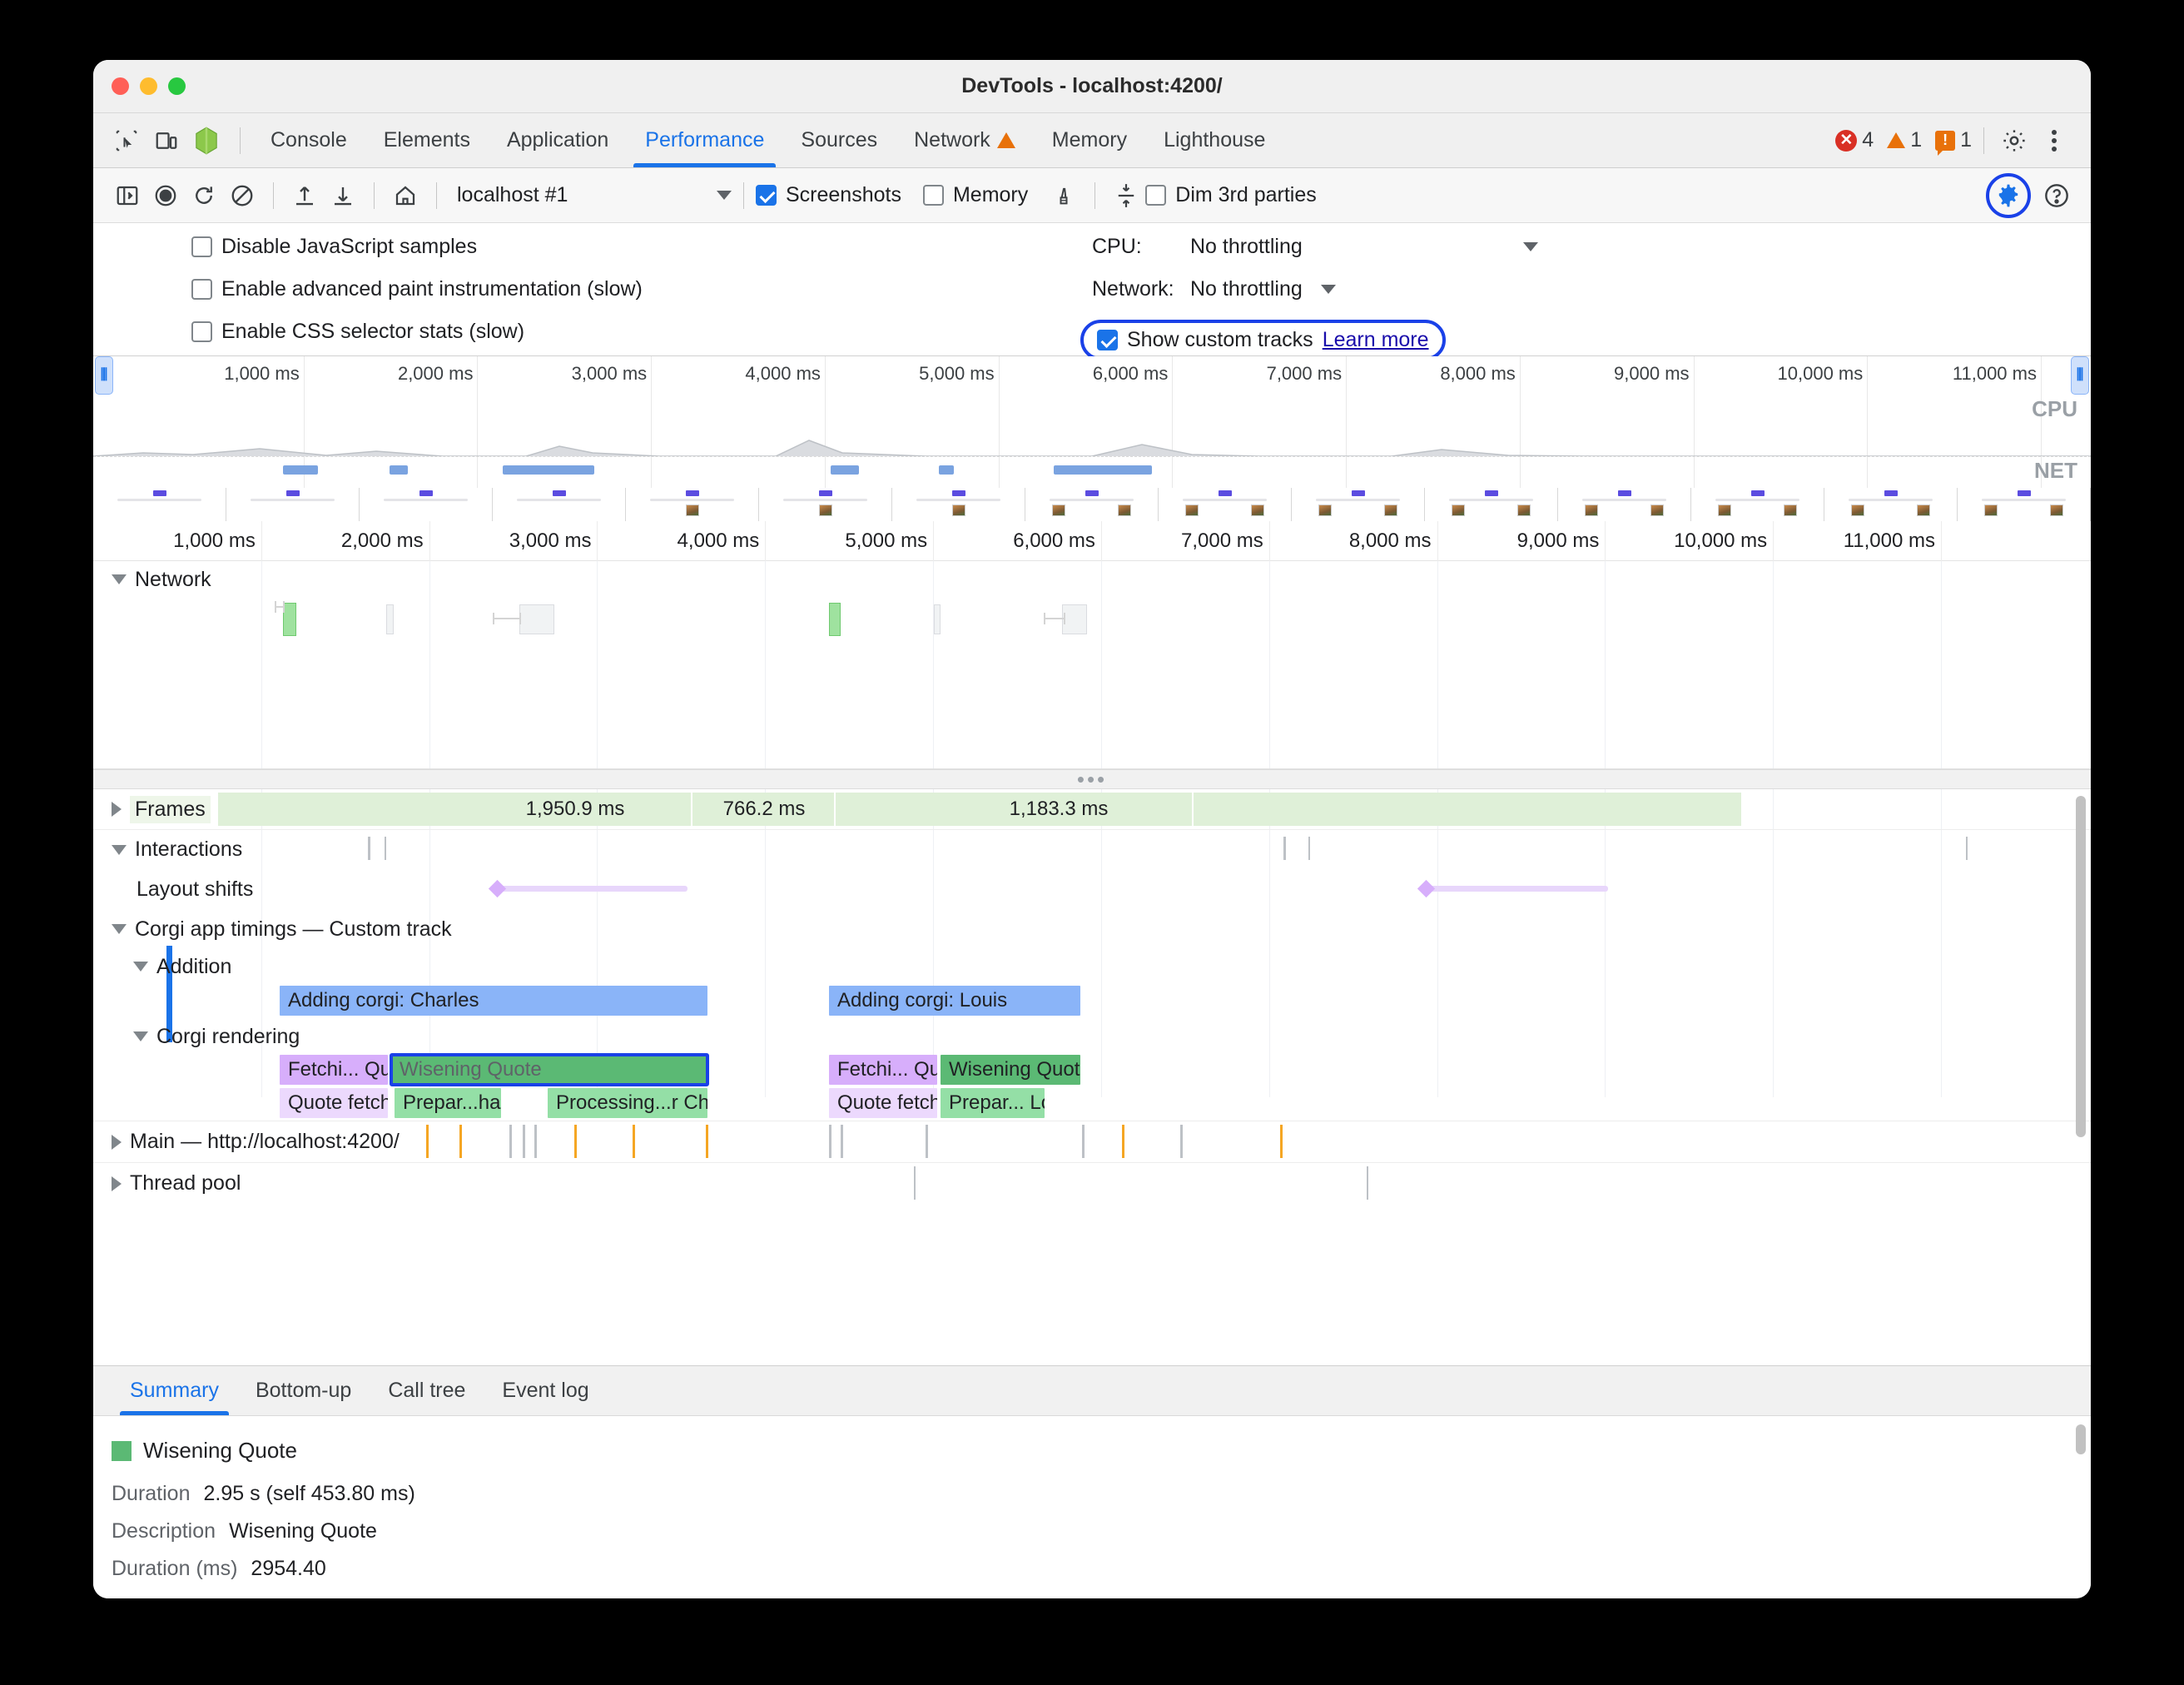 This screenshot has width=2184, height=1685. Describe the element at coordinates (417, 332) in the screenshot. I see `css-selector-stats-checkbox: Enable CSS selector stats (slow)` at that location.